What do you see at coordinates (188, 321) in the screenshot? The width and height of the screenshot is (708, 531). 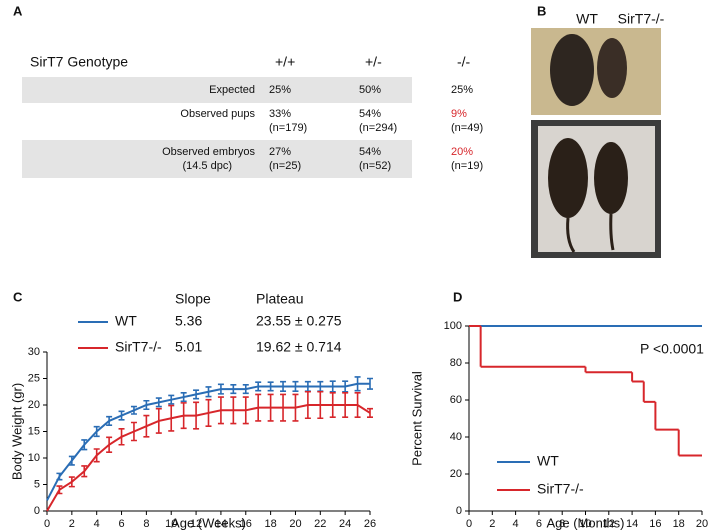 I see `stat-slope: 5.36` at bounding box center [188, 321].